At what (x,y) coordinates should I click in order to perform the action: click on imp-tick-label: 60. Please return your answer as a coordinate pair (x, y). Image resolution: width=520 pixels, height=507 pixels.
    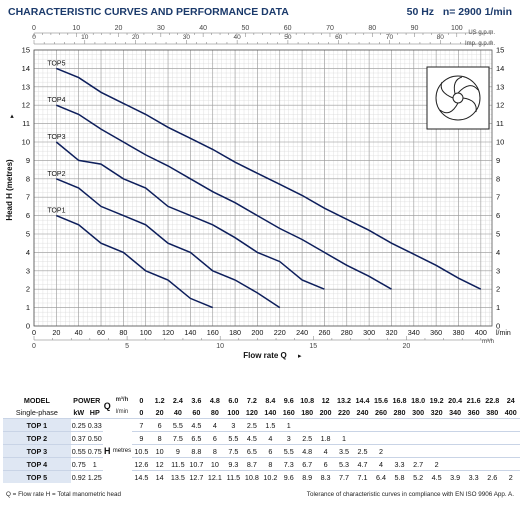
    Looking at the image, I should click on (339, 37).